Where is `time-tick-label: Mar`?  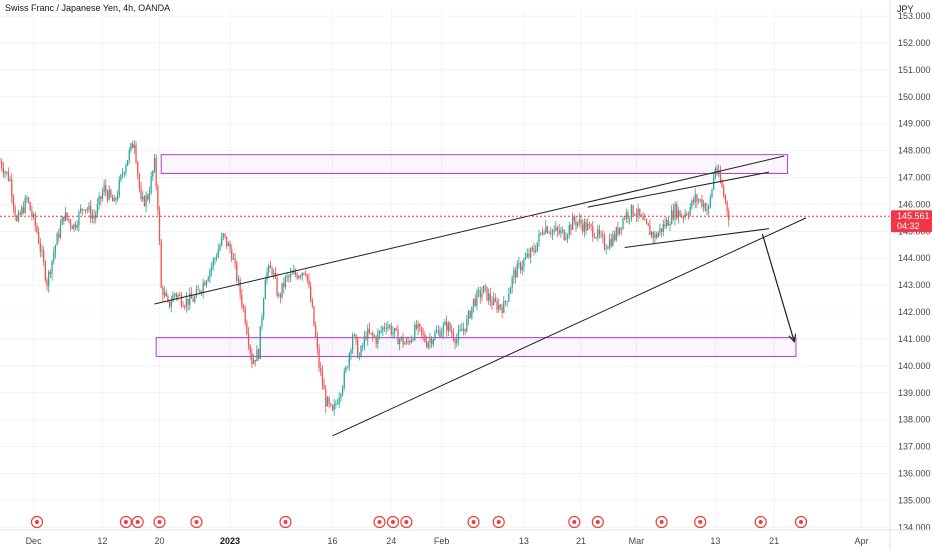 time-tick-label: Mar is located at coordinates (637, 541).